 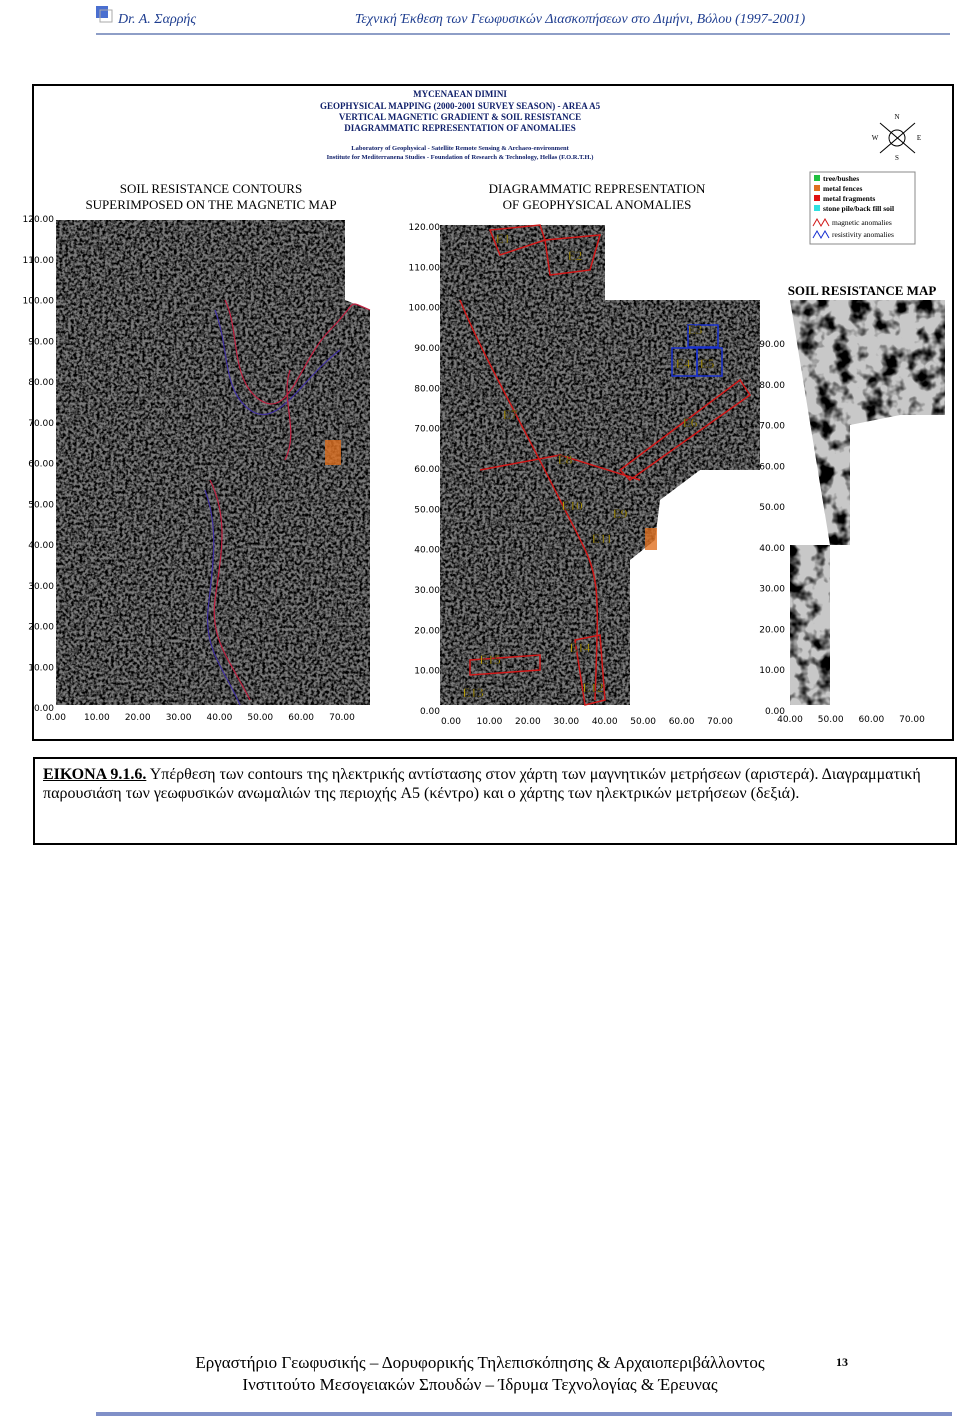 What do you see at coordinates (867, 502) in the screenshot?
I see `resistance-map` at bounding box center [867, 502].